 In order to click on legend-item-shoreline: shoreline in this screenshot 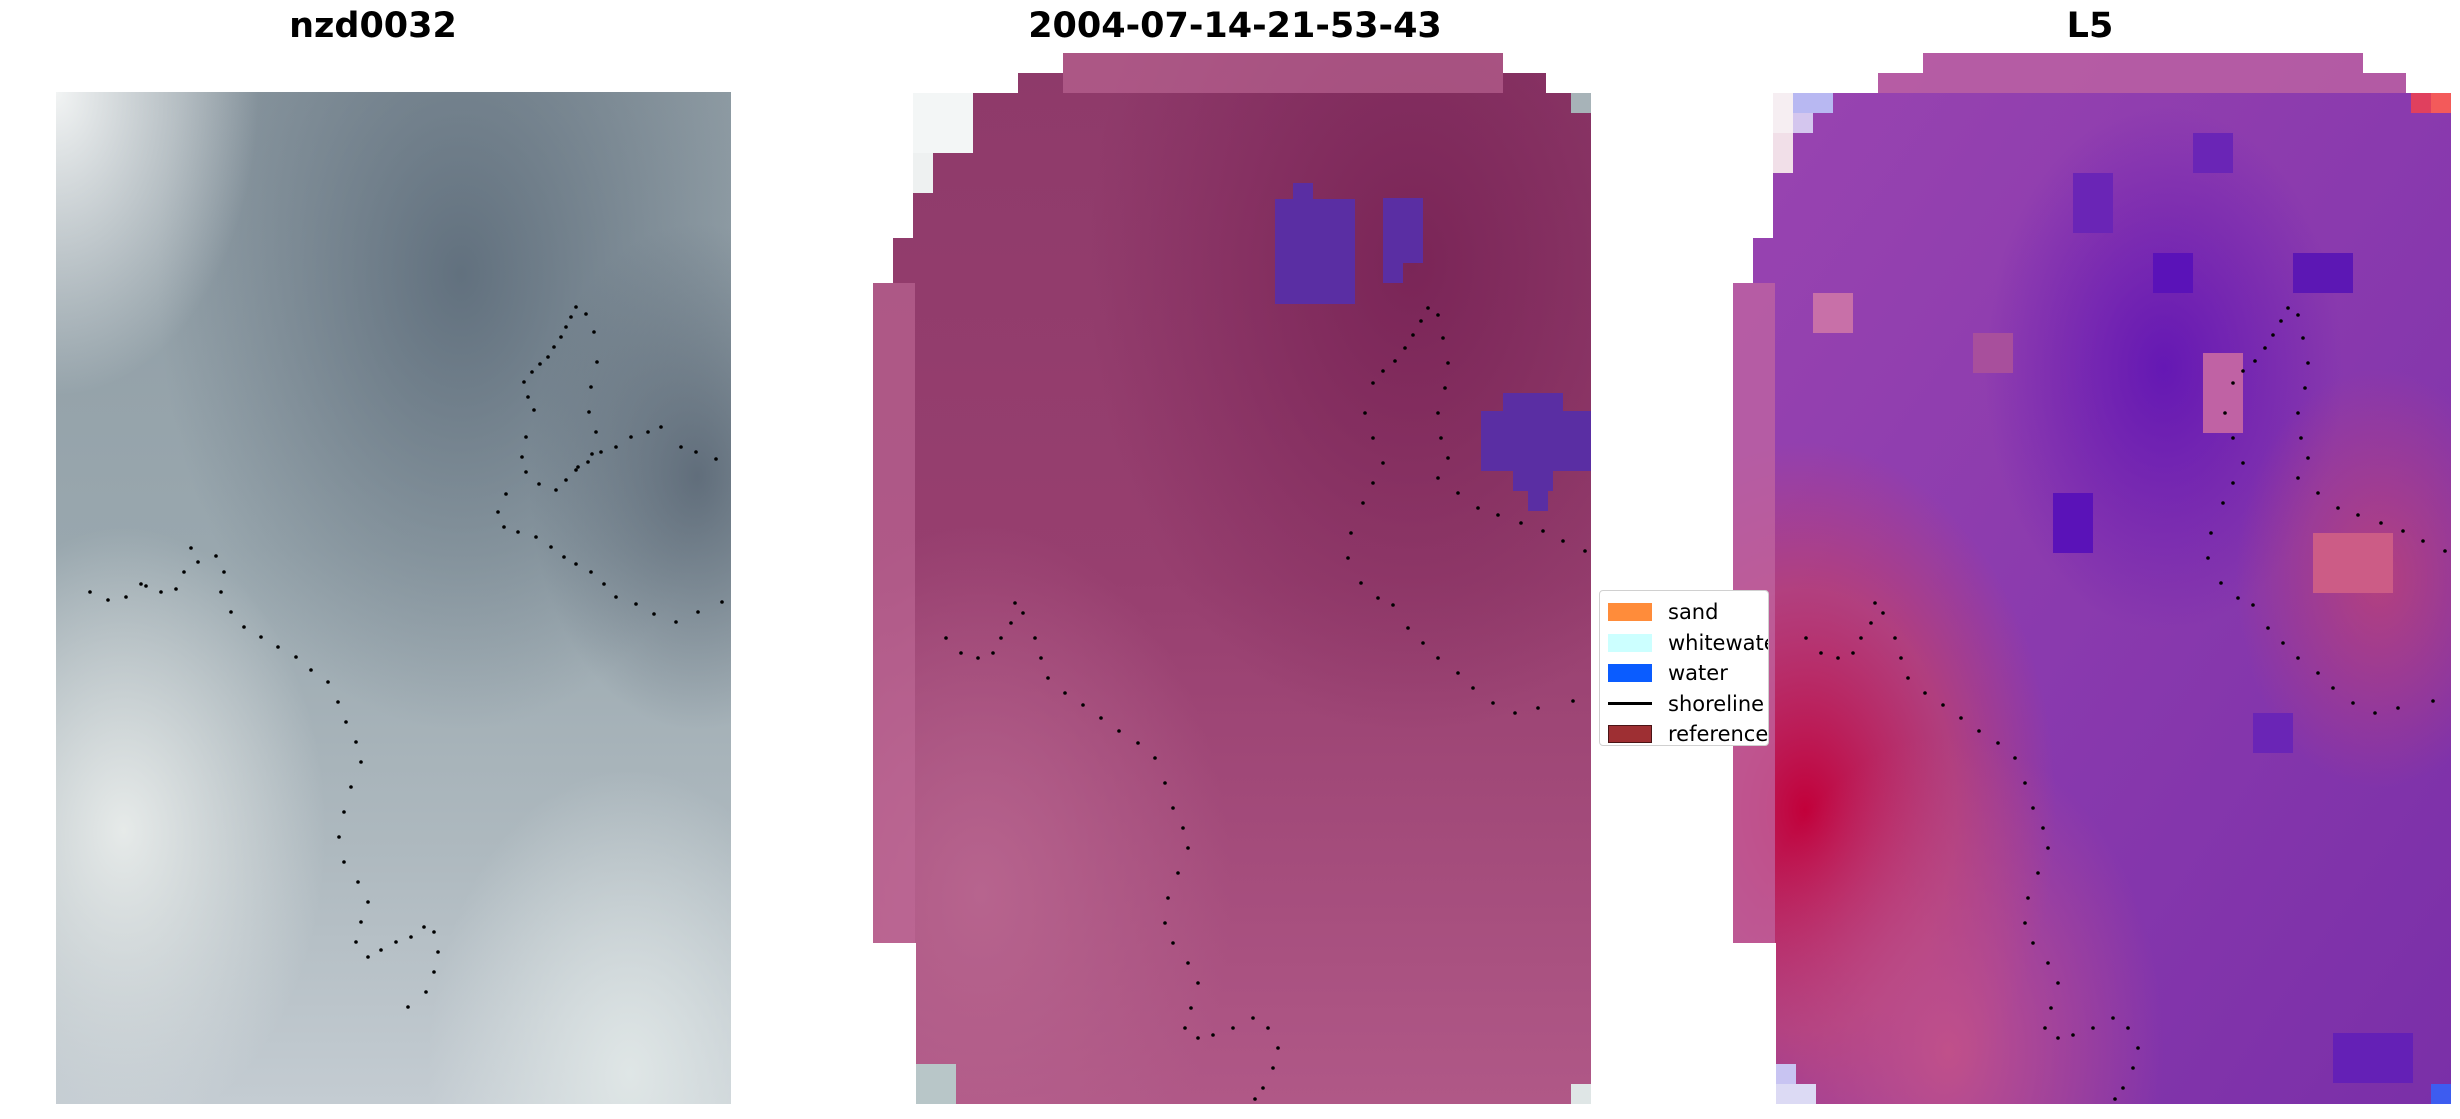, I will do `click(1688, 704)`.